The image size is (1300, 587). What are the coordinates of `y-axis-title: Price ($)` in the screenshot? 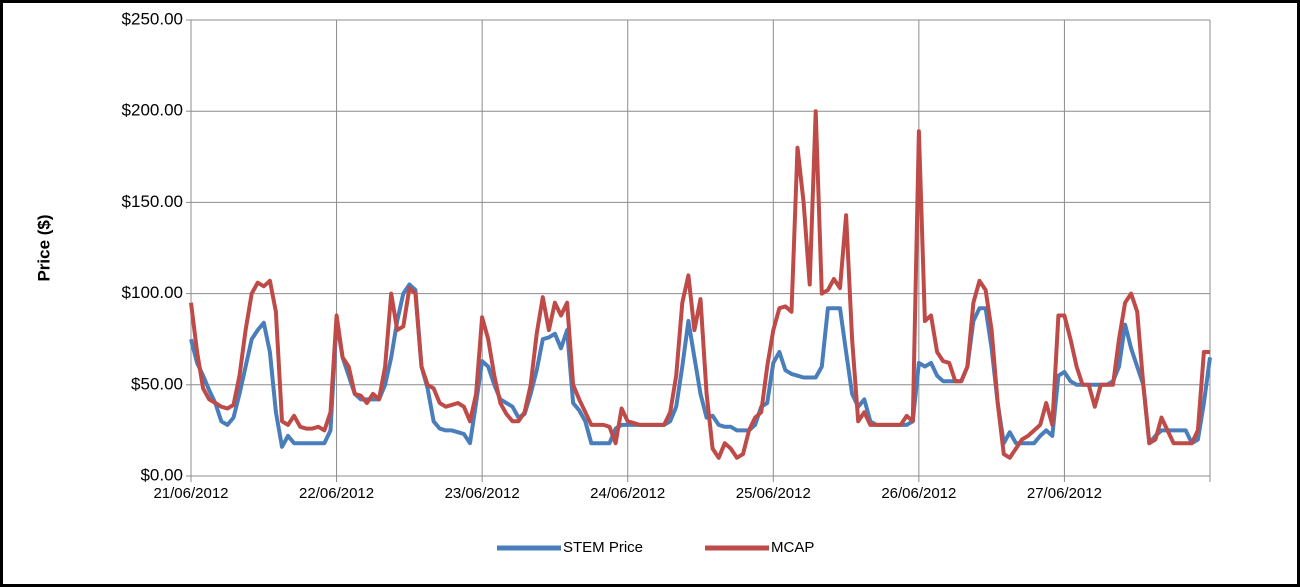 It's located at (43, 247).